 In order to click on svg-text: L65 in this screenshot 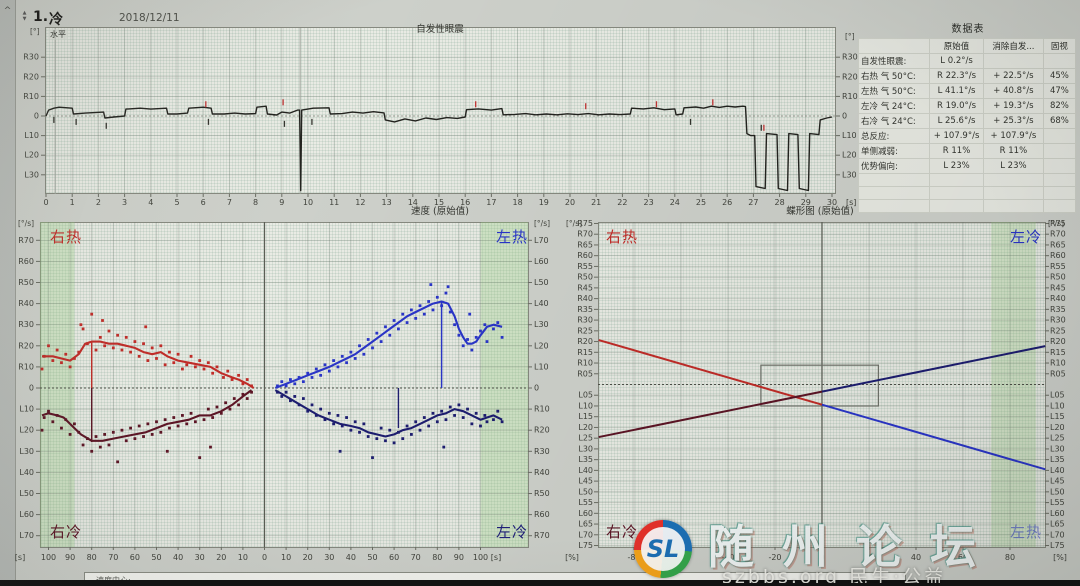, I will do `click(585, 524)`.